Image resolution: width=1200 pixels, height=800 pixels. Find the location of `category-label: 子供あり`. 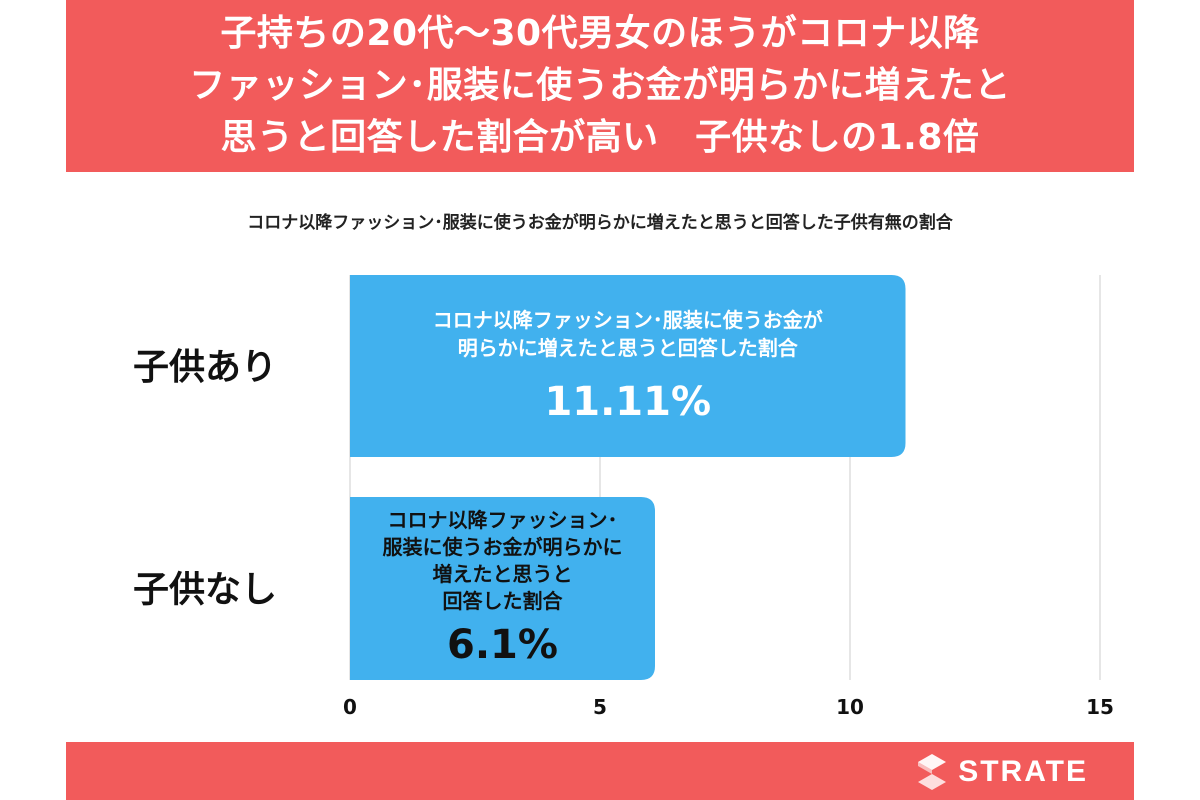

category-label: 子供あり is located at coordinates (205, 367).